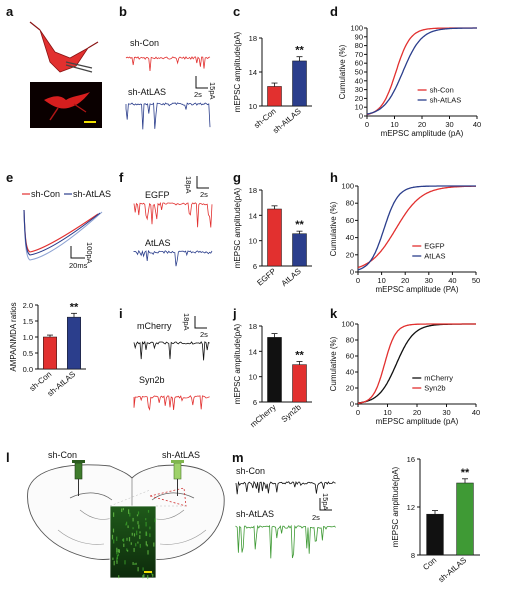  What do you see at coordinates (350, 254) in the screenshot?
I see `y-tick-label: 20` at bounding box center [350, 254].